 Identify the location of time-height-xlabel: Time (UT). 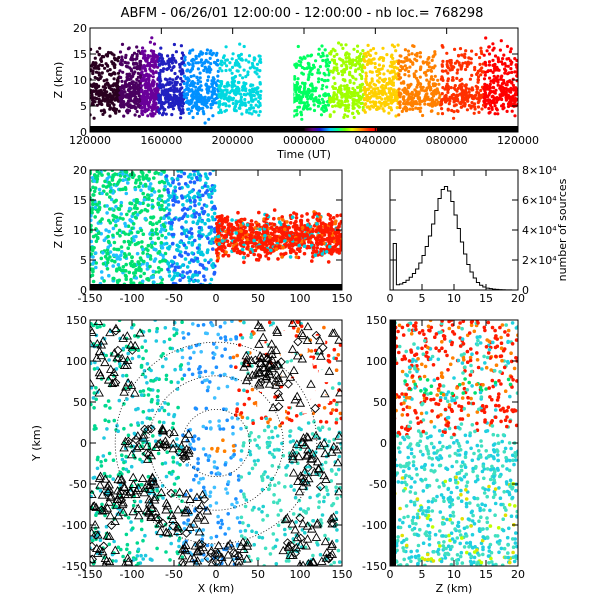
(303, 154).